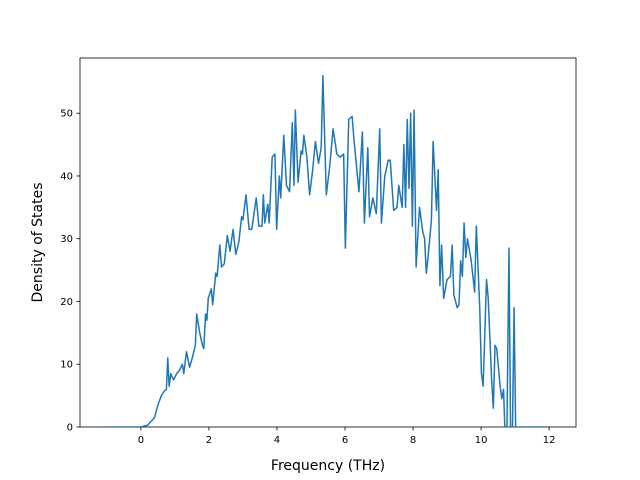 The height and width of the screenshot is (480, 640). I want to click on x-tick-label: 8, so click(413, 440).